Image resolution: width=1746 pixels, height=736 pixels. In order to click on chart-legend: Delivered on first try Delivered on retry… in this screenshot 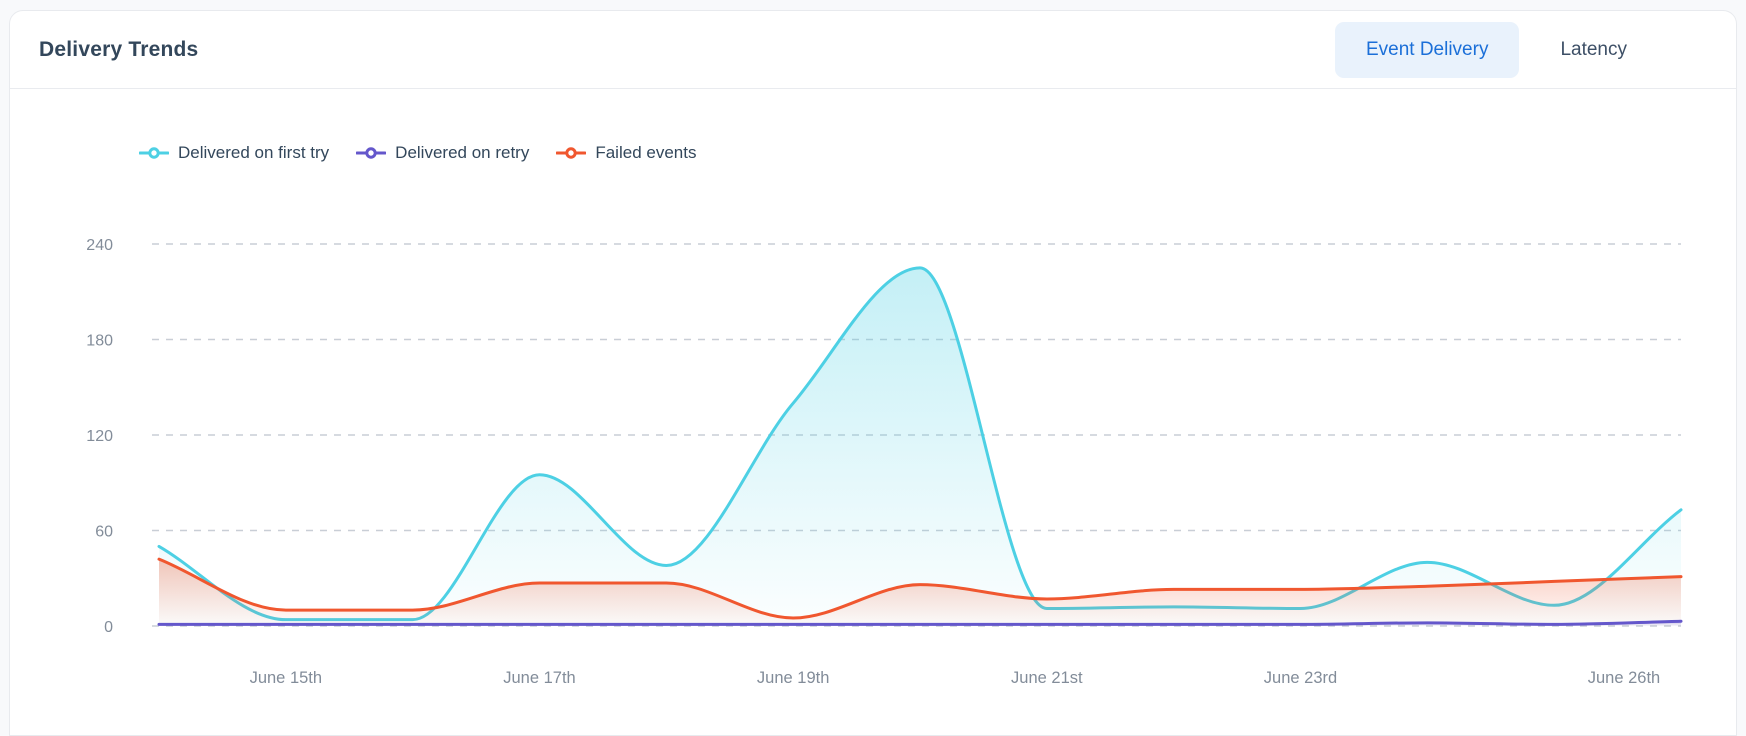, I will do `click(417, 153)`.